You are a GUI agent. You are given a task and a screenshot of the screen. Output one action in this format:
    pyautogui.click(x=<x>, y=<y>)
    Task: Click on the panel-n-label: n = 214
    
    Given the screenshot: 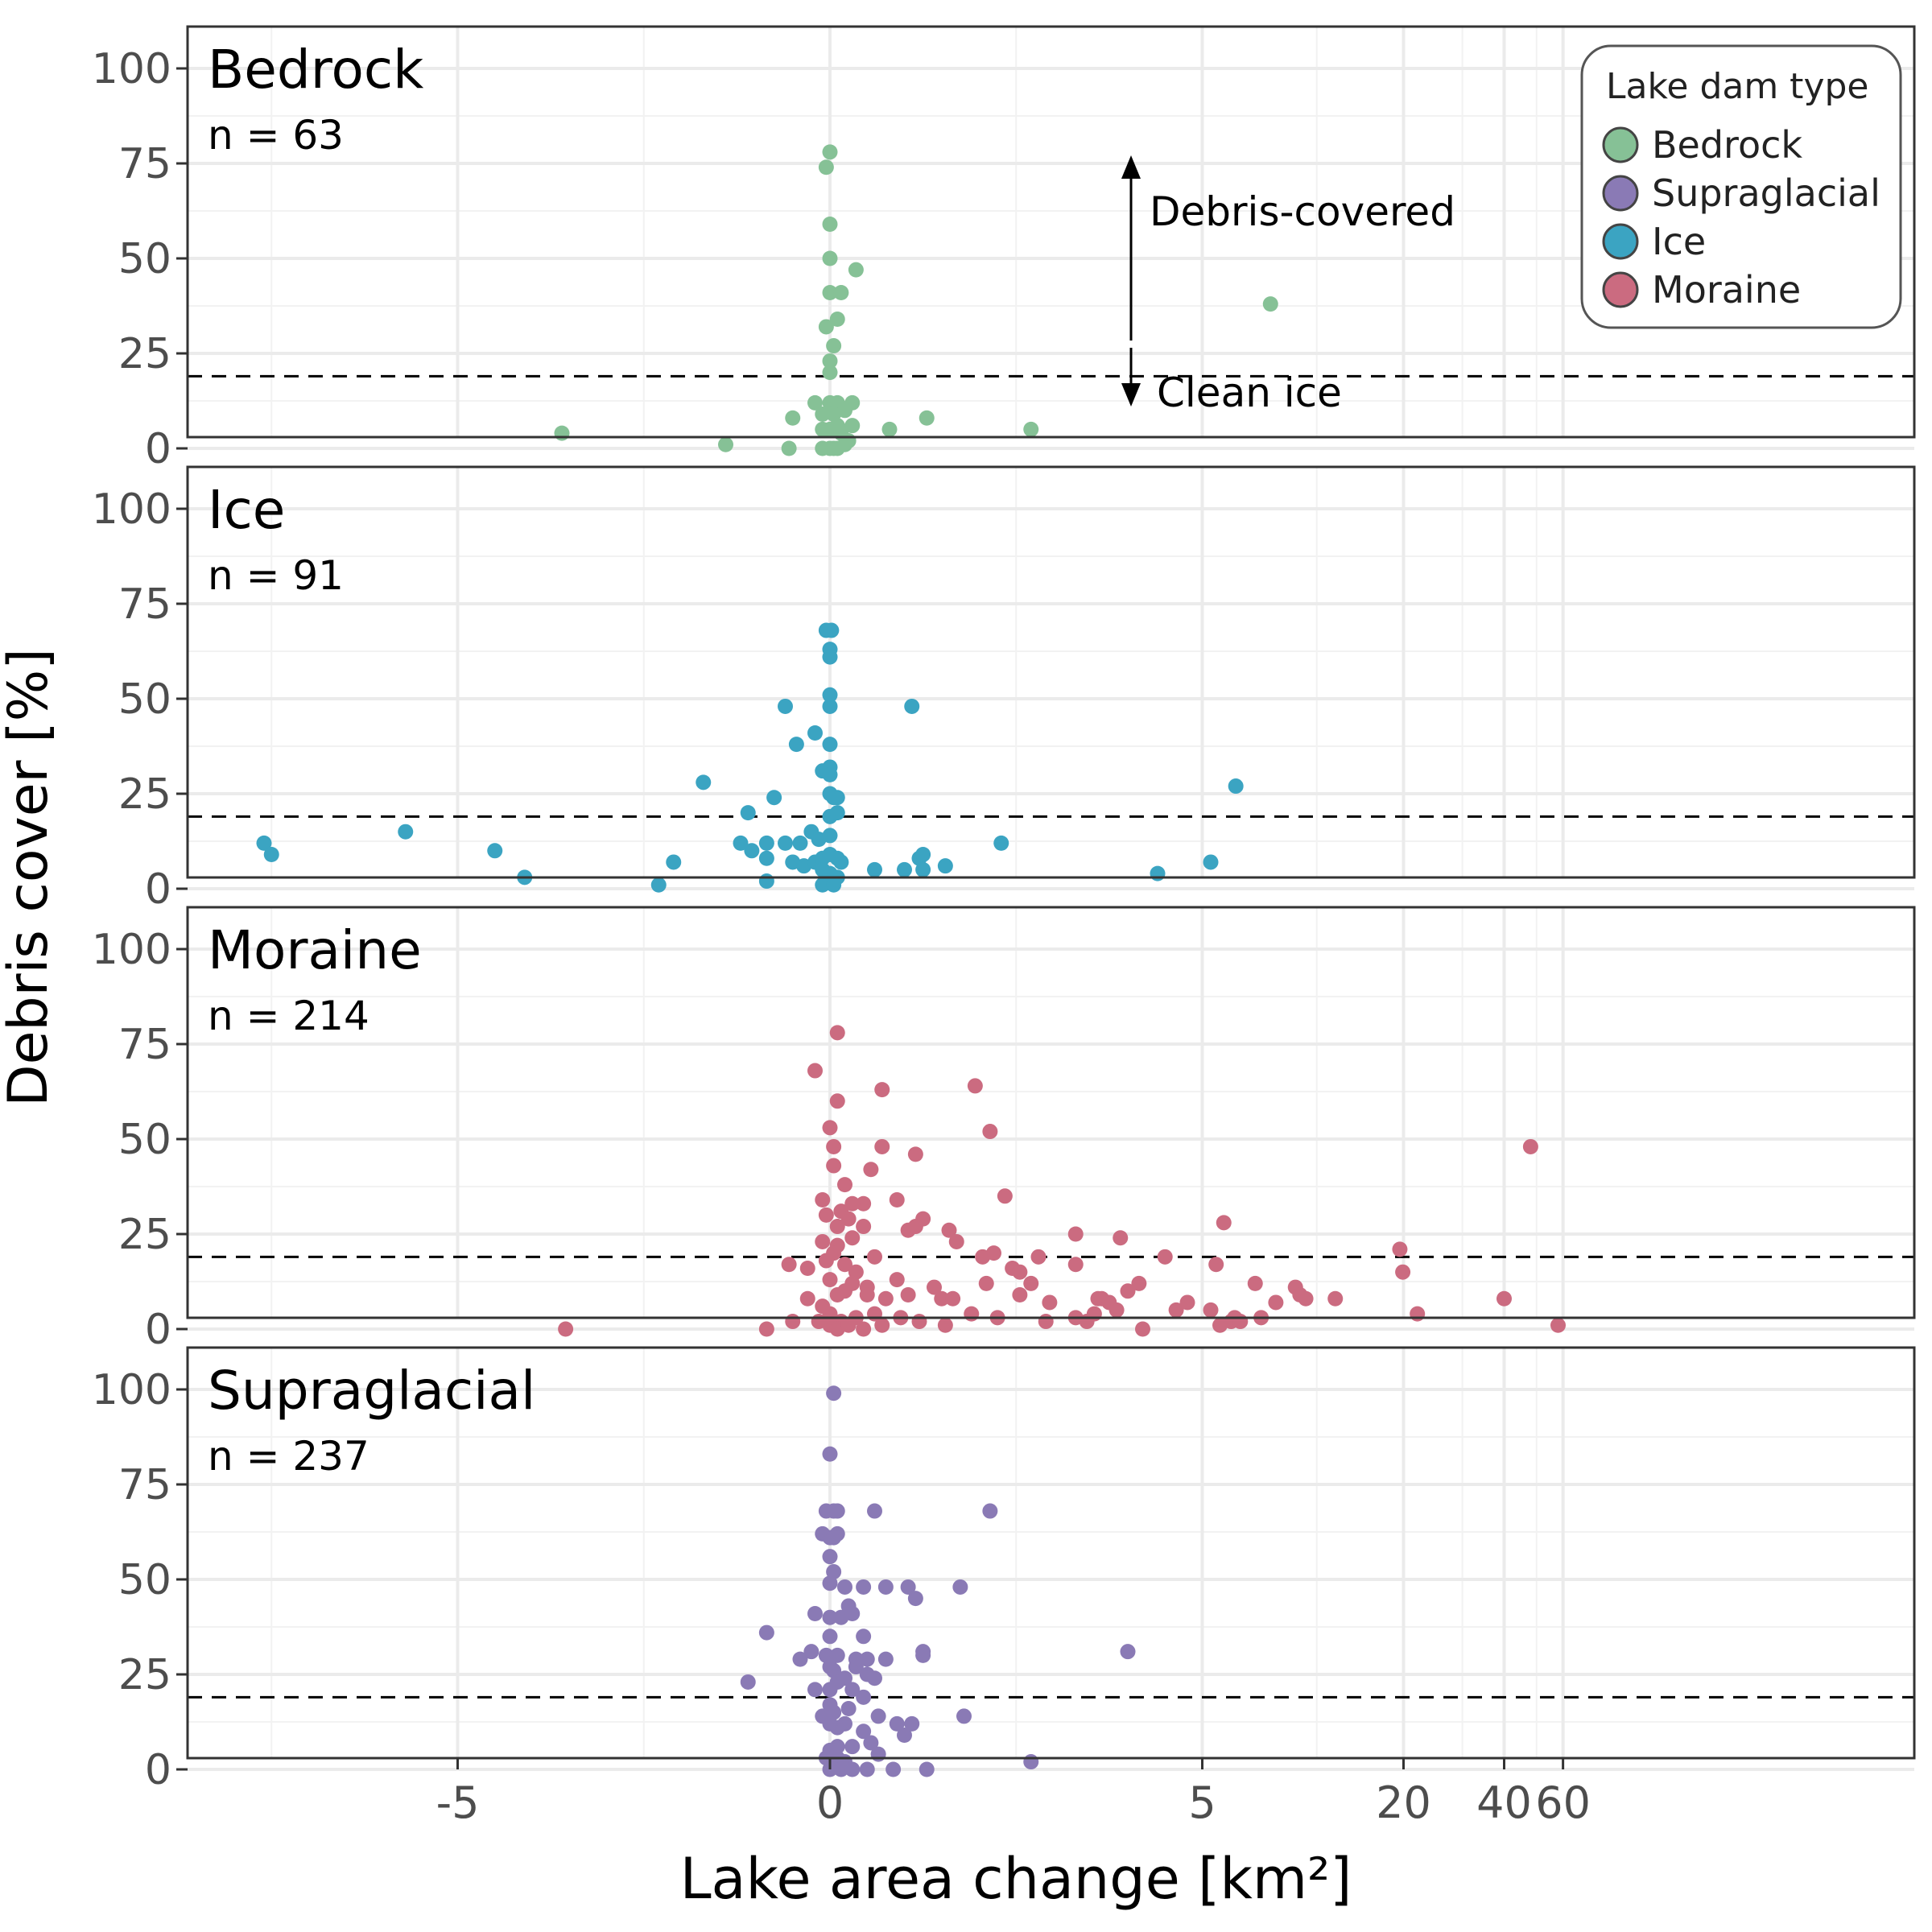 What is the action you would take?
    pyautogui.click(x=288, y=1016)
    